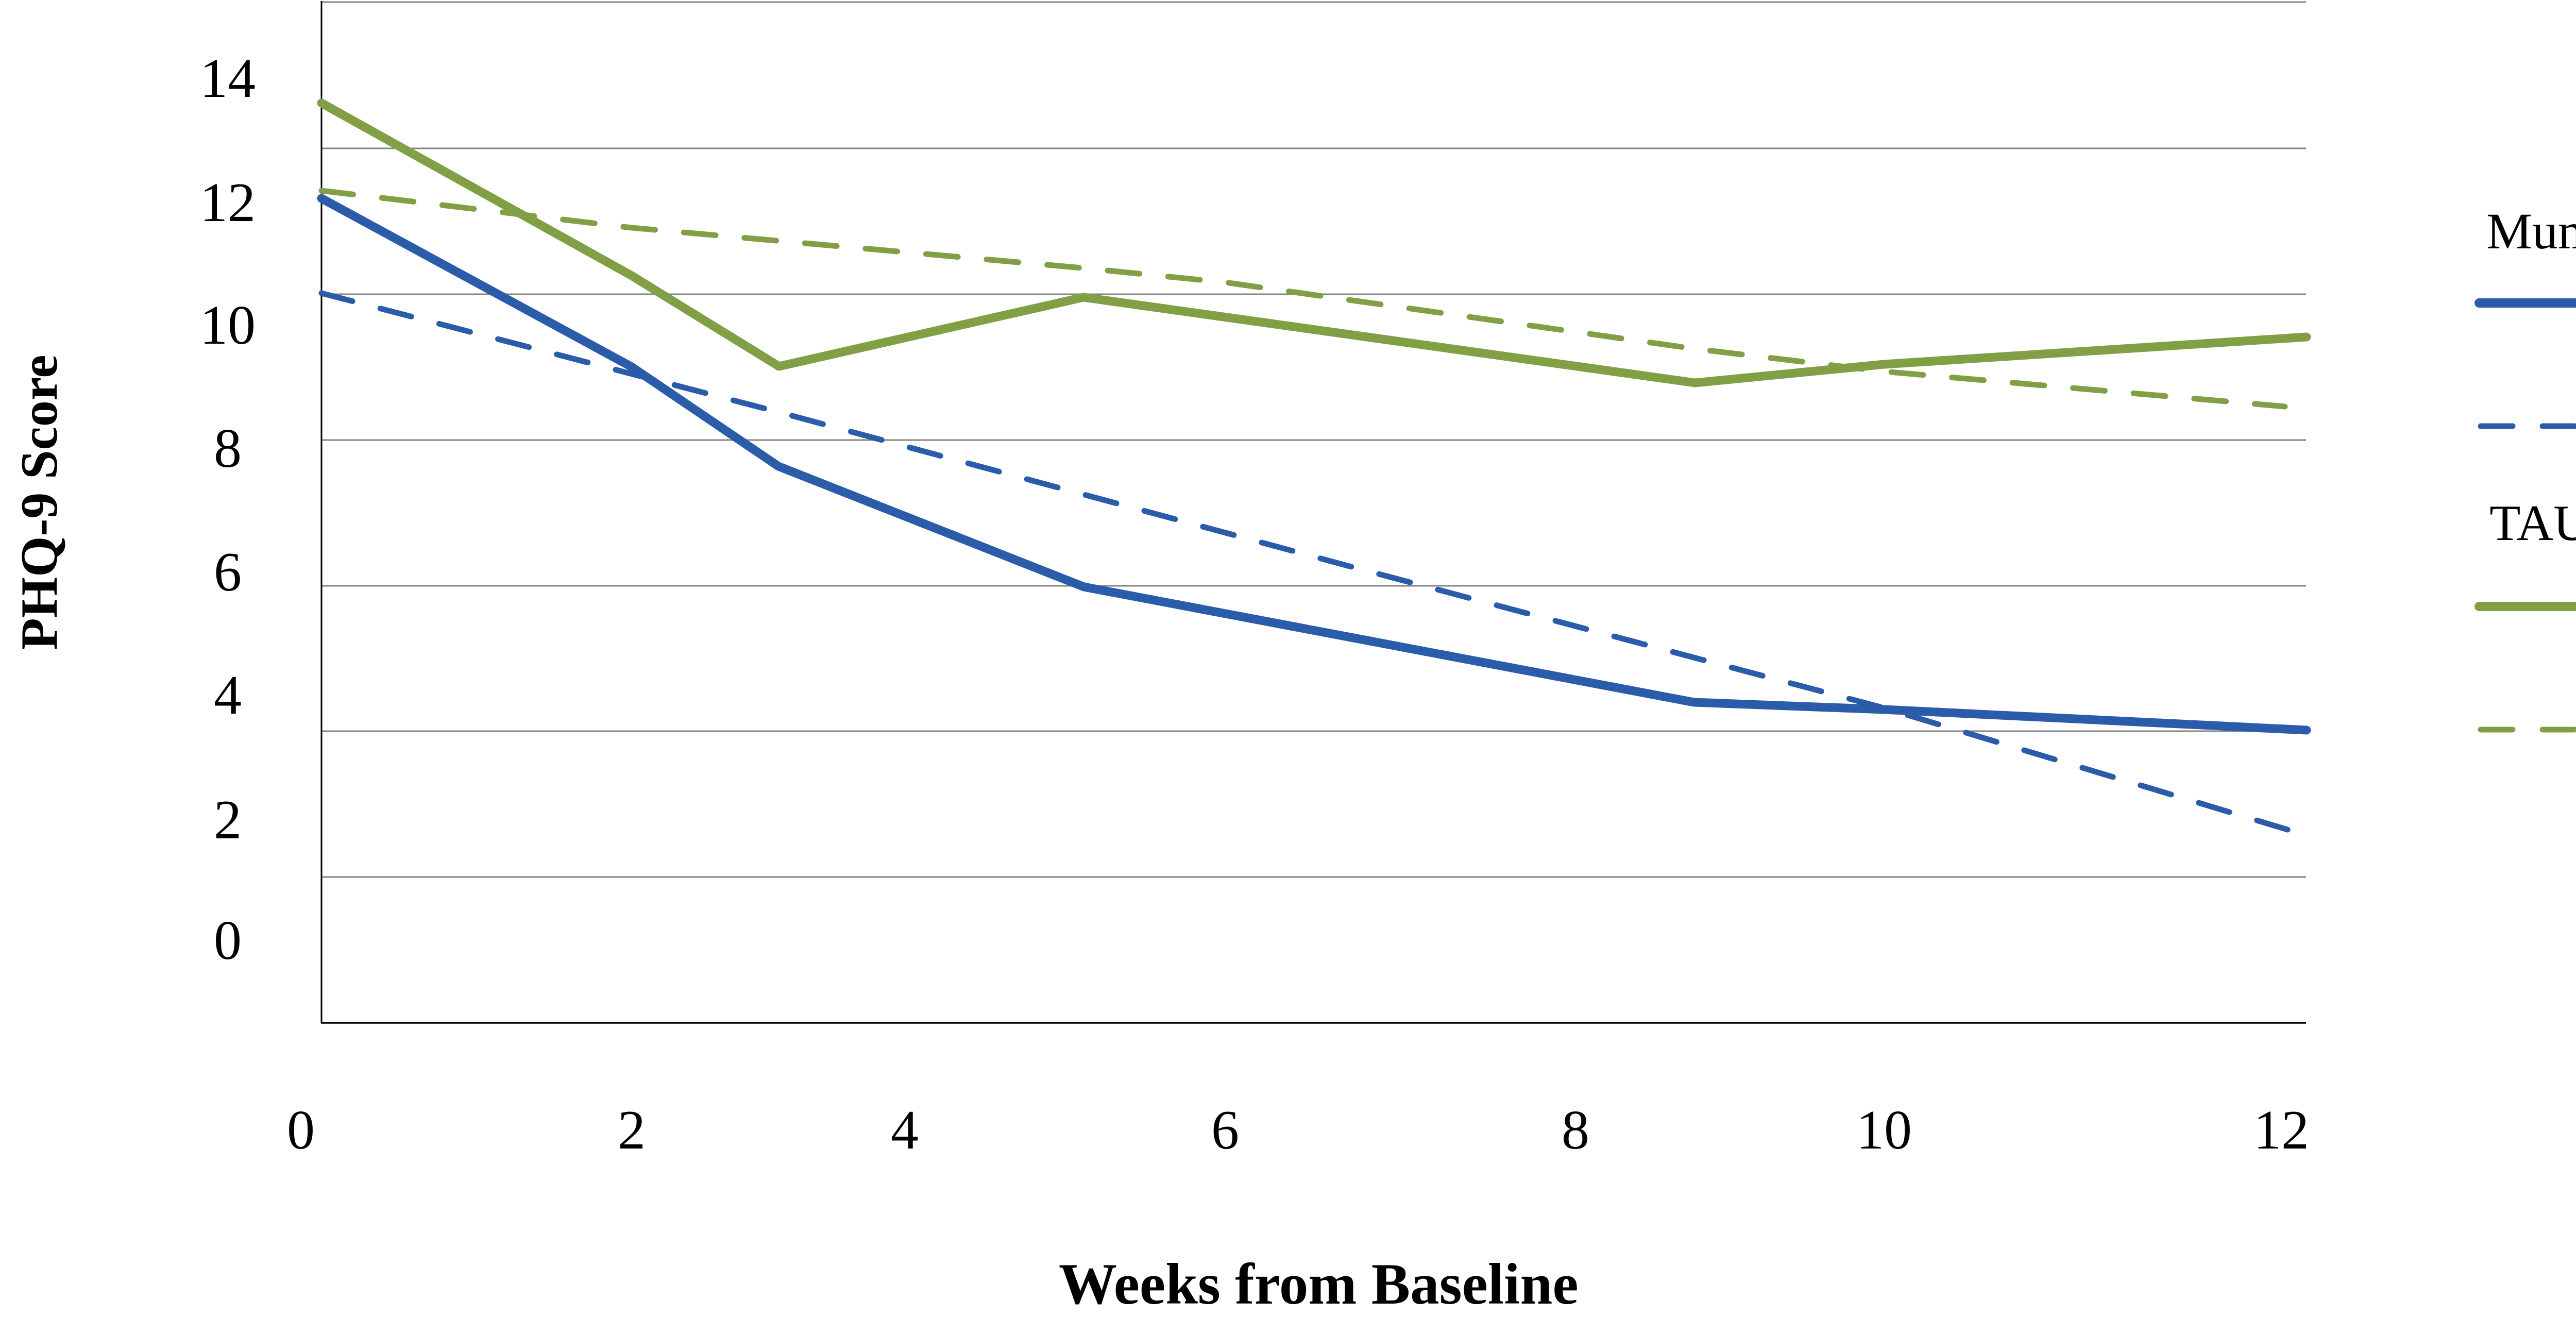 This screenshot has height=1317, width=2576. Describe the element at coordinates (228, 78) in the screenshot. I see `svg-text: 14` at that location.